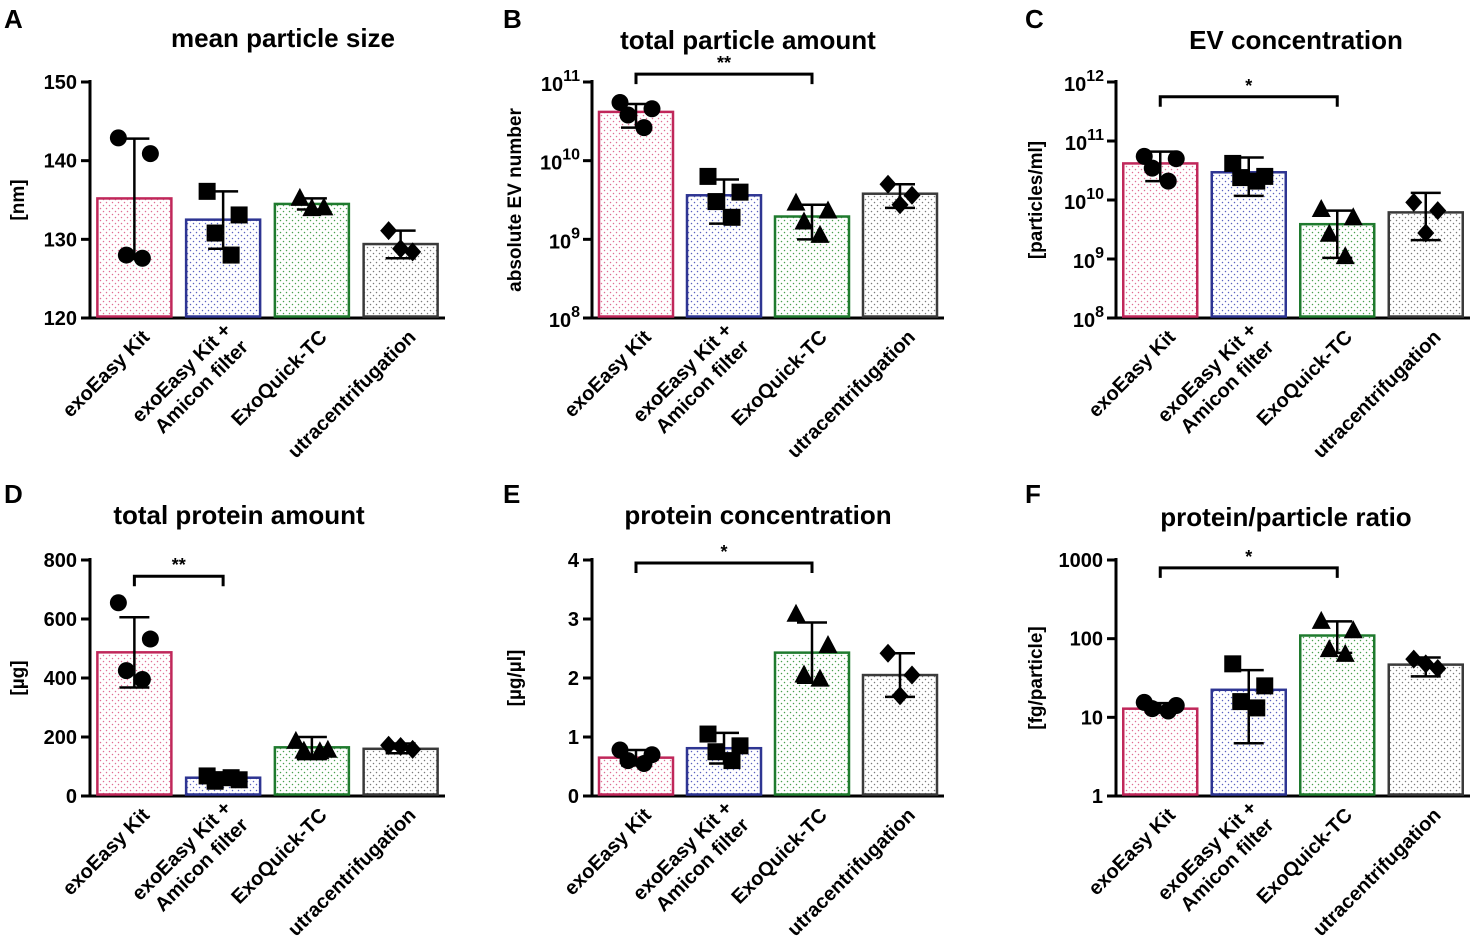 The height and width of the screenshot is (949, 1481). What do you see at coordinates (1086, 640) in the screenshot?
I see `y-tick-label: 100` at bounding box center [1086, 640].